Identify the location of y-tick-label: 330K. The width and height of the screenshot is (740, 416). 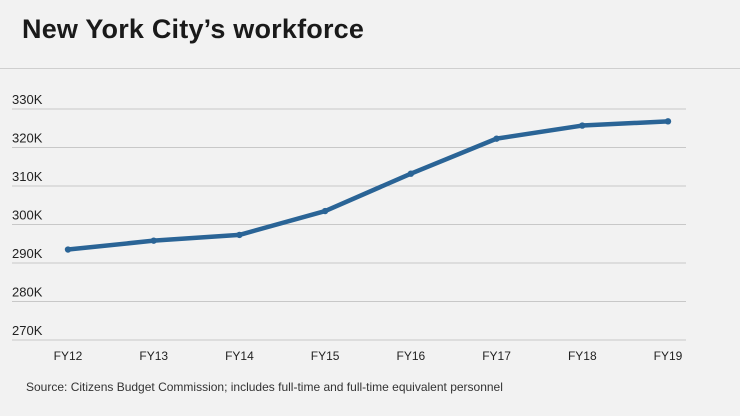
(27, 99).